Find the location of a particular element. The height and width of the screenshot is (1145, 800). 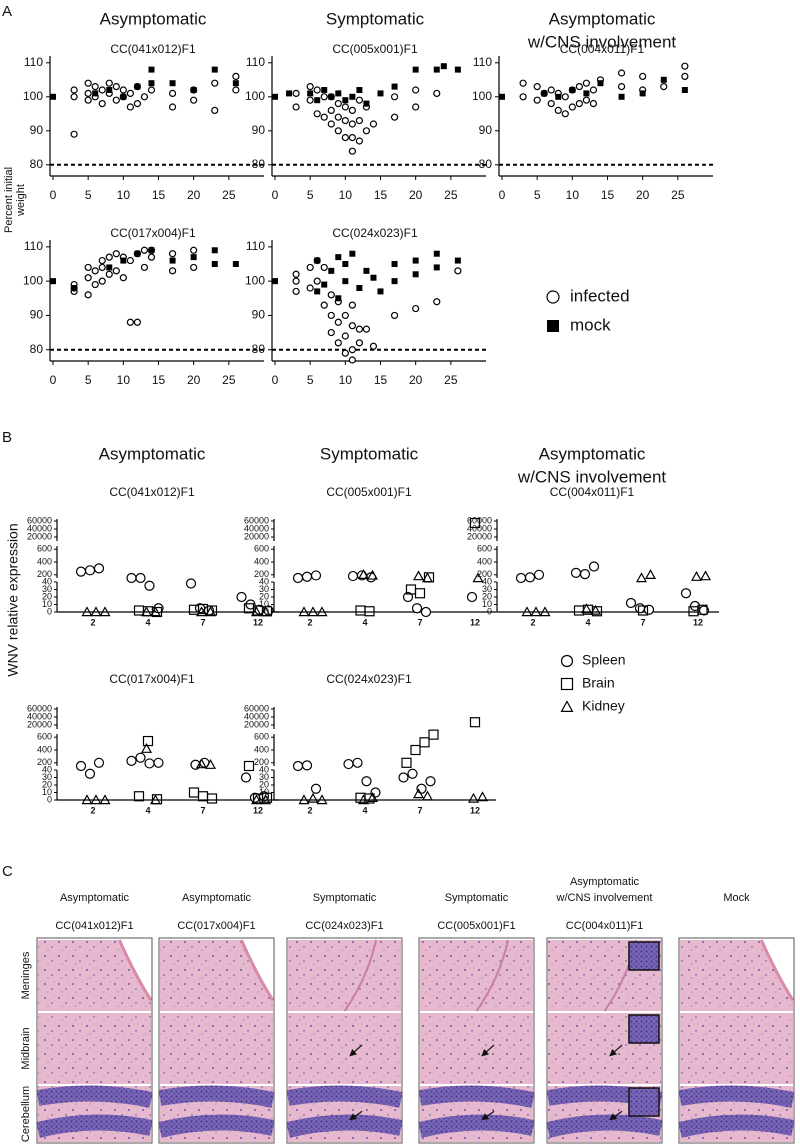

column-group: Mock is located at coordinates (736, 898).